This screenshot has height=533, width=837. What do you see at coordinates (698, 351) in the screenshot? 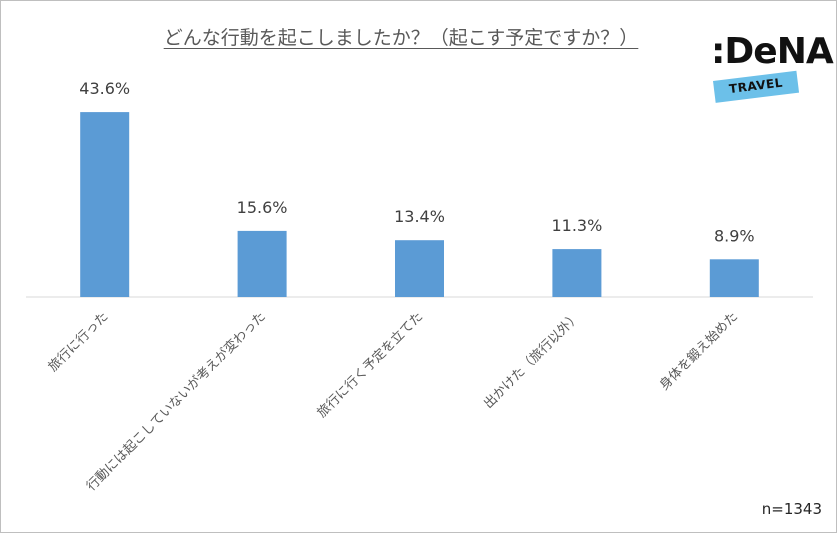
I see `category-label-5: 身体を鍛え始めた` at bounding box center [698, 351].